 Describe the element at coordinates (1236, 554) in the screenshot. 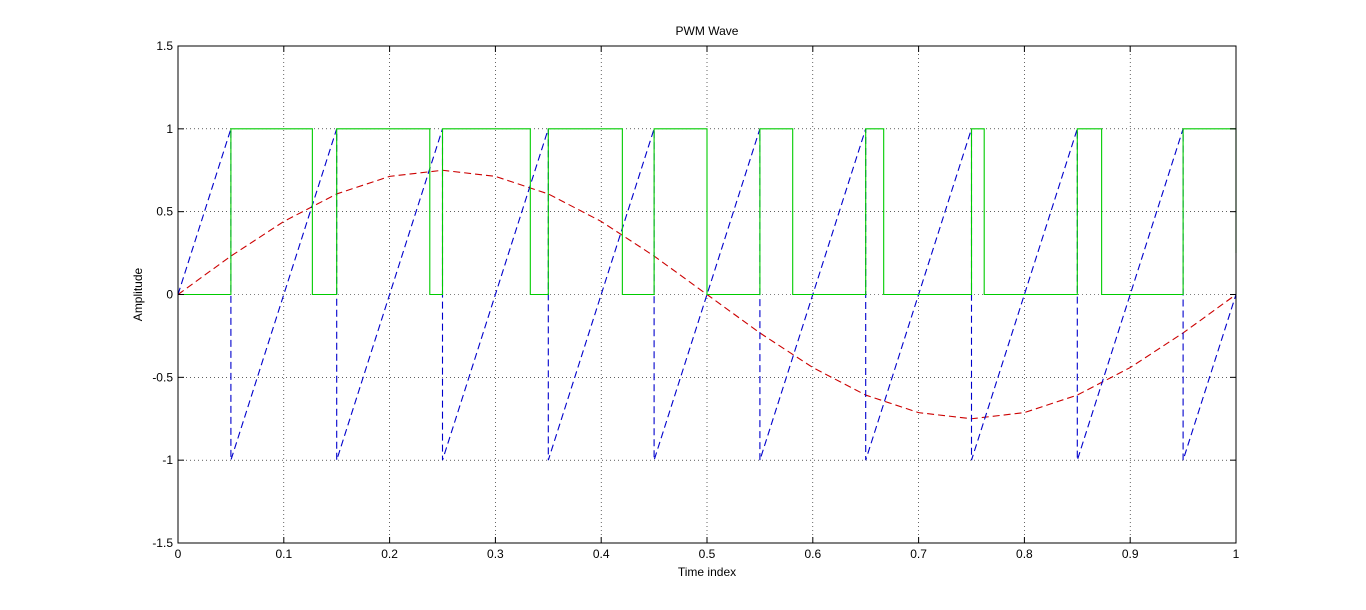

I see `x-tick-label: 1` at that location.